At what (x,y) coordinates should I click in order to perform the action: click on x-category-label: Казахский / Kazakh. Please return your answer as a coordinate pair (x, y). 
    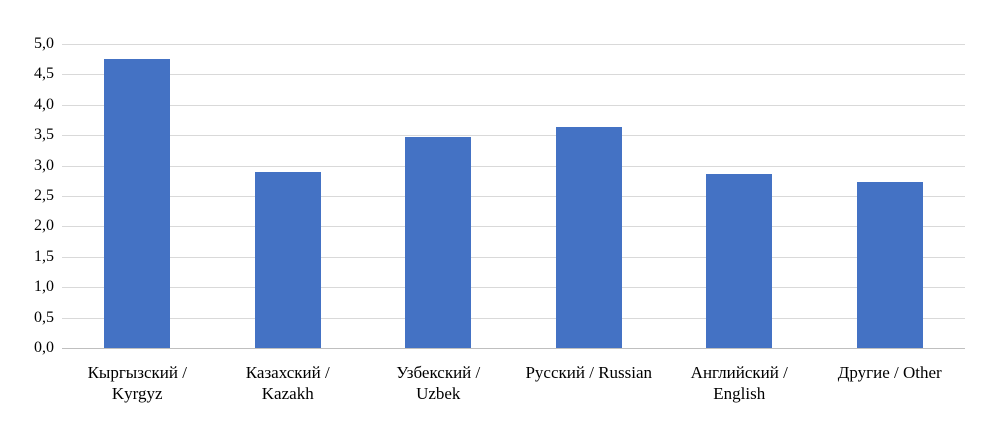
    Looking at the image, I should click on (288, 383).